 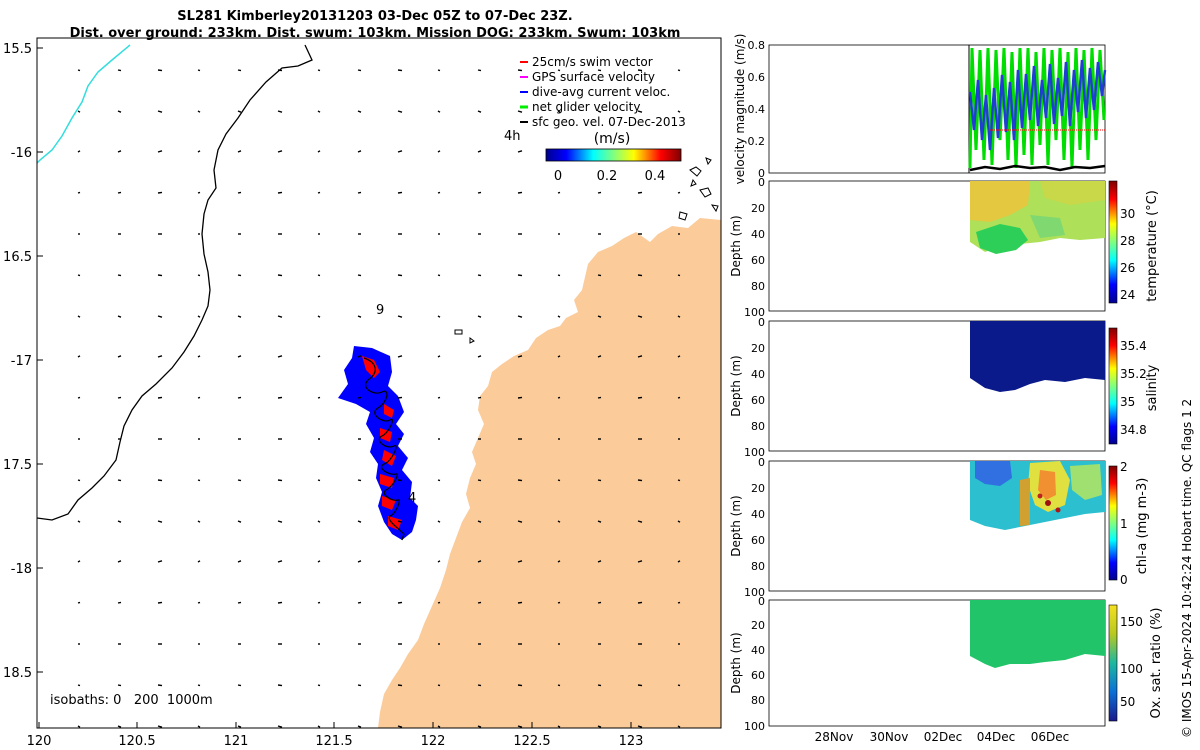 I want to click on salinity-cbar-ticks: 35.4 35.2 35 34.8, so click(x=1133, y=388).